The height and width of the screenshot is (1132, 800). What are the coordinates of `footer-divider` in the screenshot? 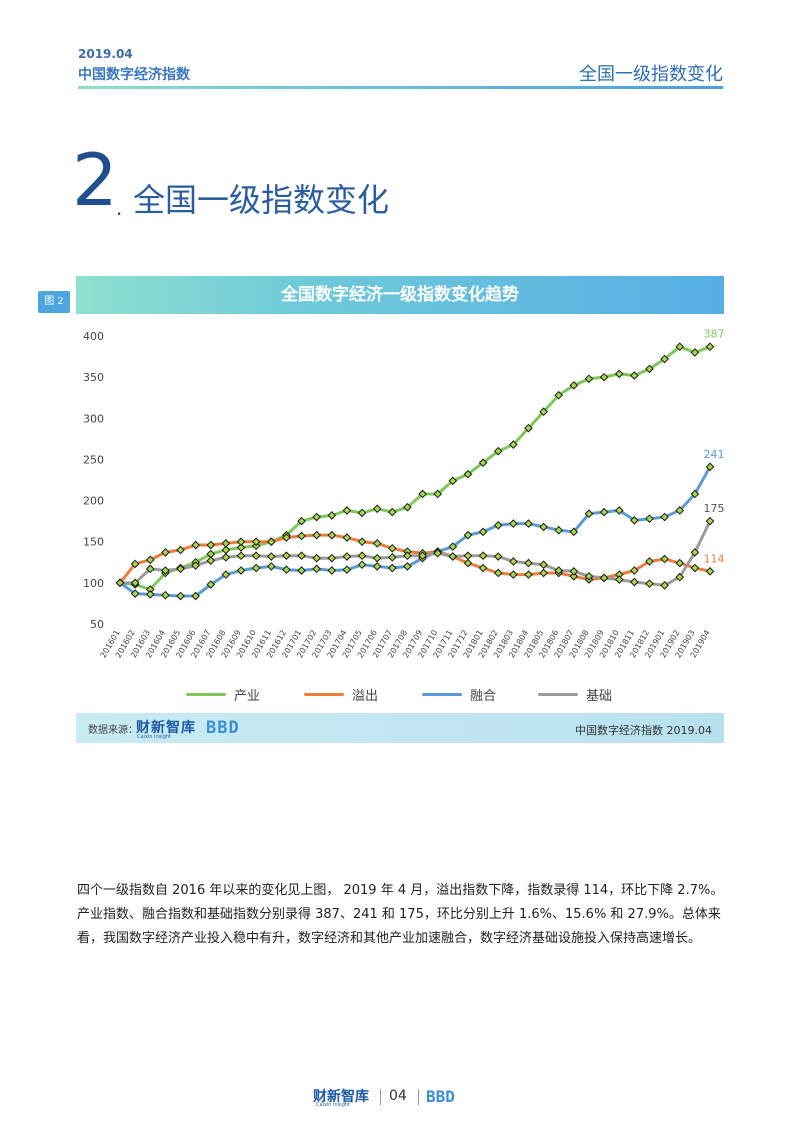 It's located at (418, 1097).